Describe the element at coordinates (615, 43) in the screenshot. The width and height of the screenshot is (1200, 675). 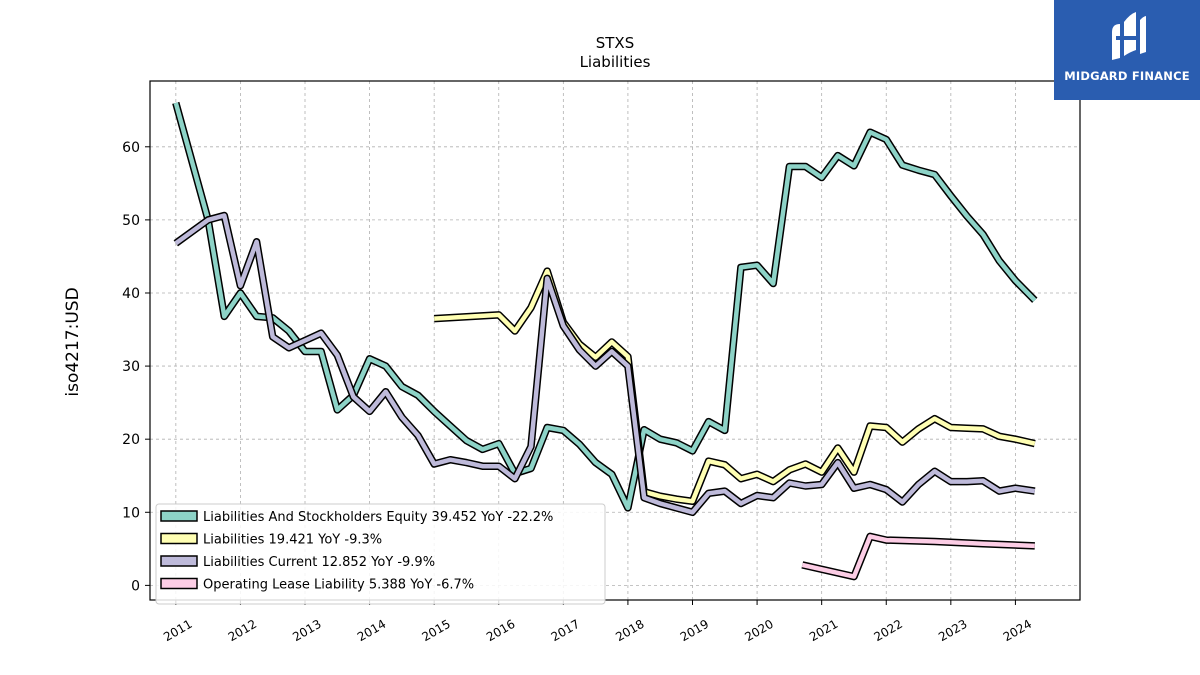
I see `chart-title: STXS` at that location.